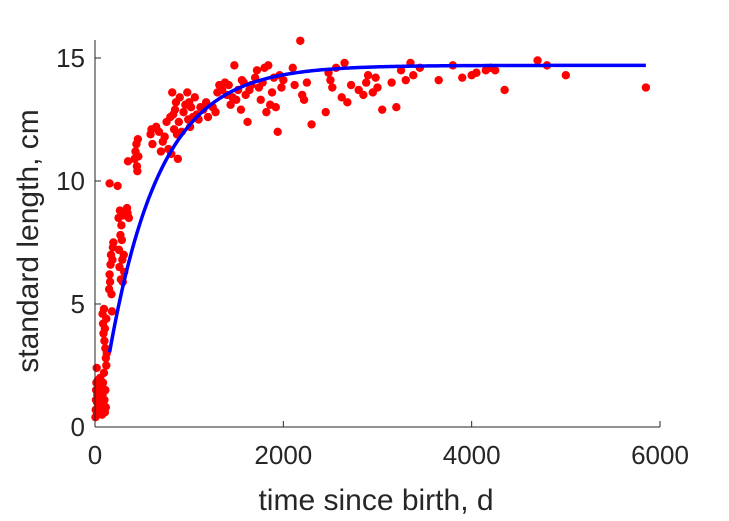 Image resolution: width=729 pixels, height=521 pixels. I want to click on y-ticks: 0 5 10 15, so click(78, 242).